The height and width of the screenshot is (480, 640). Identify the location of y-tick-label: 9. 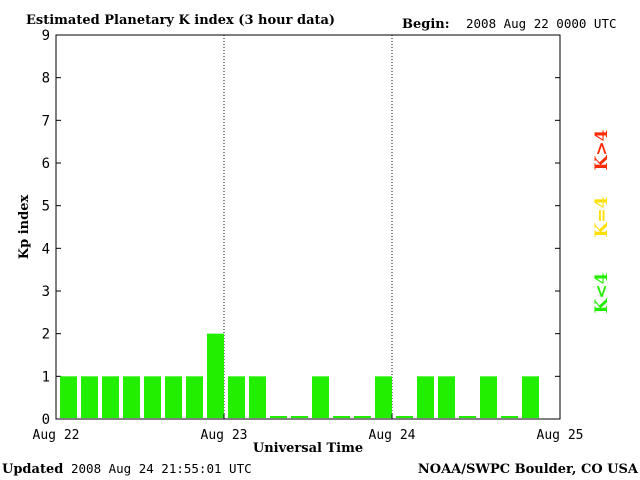
(46, 36).